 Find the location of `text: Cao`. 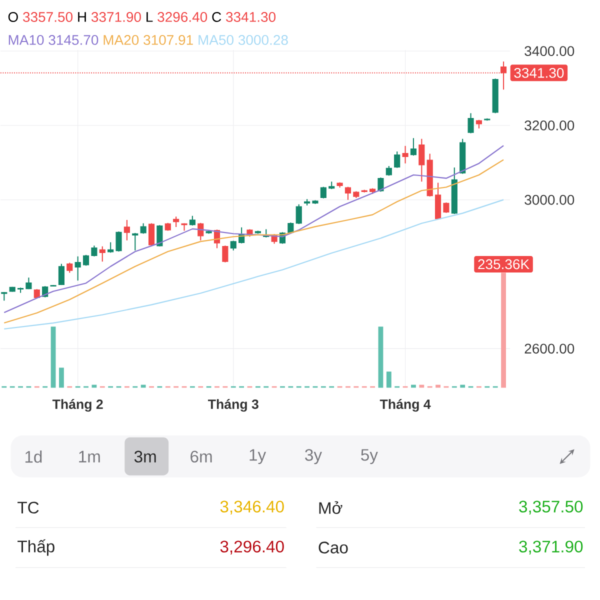

text: Cao is located at coordinates (333, 548).